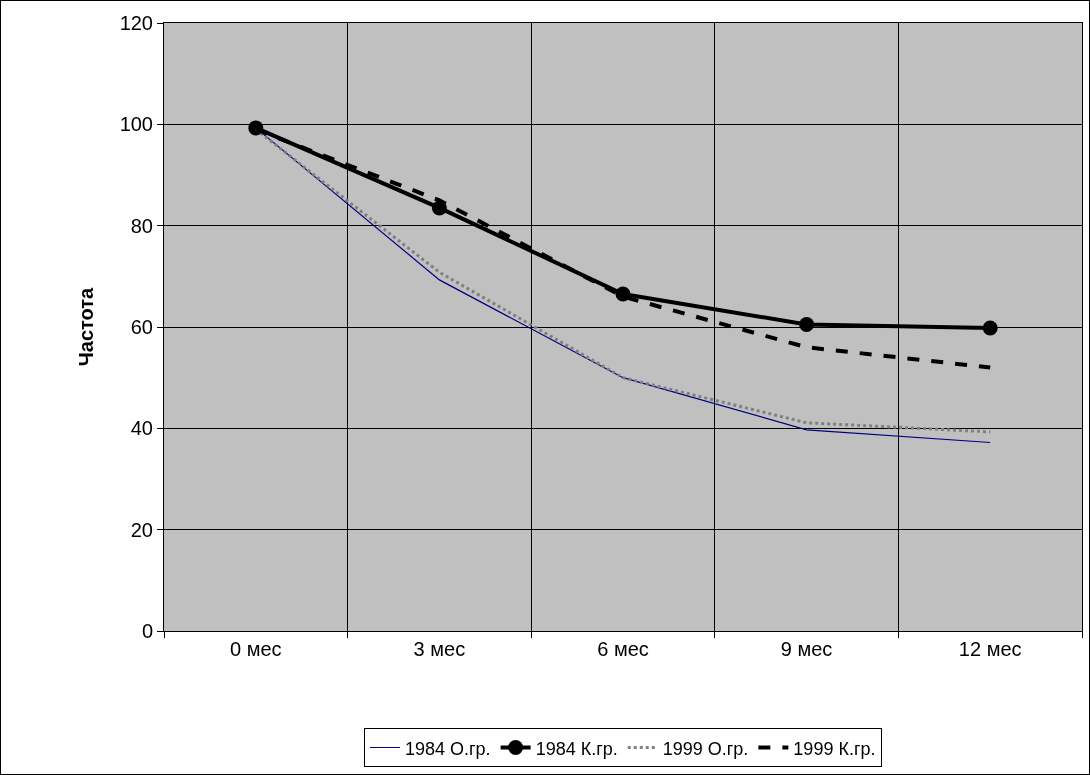  I want to click on legend-label: 1984 О.гр., so click(448, 748).